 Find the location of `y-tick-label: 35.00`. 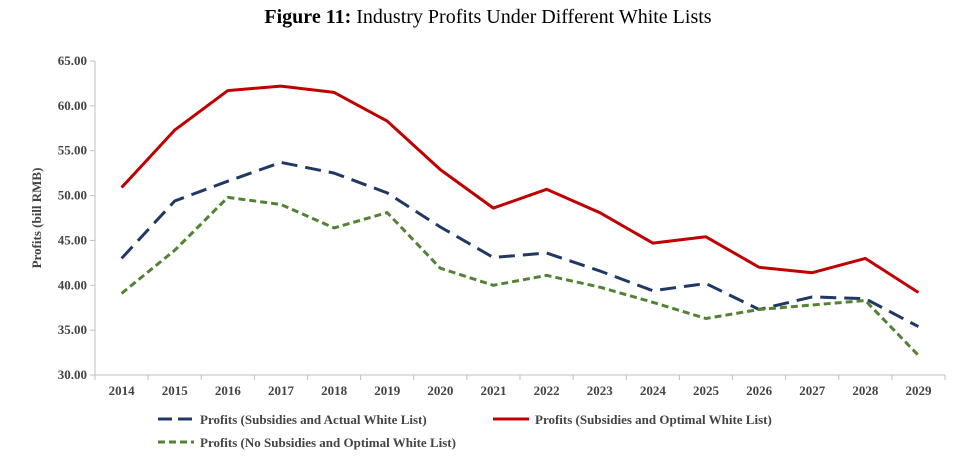

y-tick-label: 35.00 is located at coordinates (72, 329).